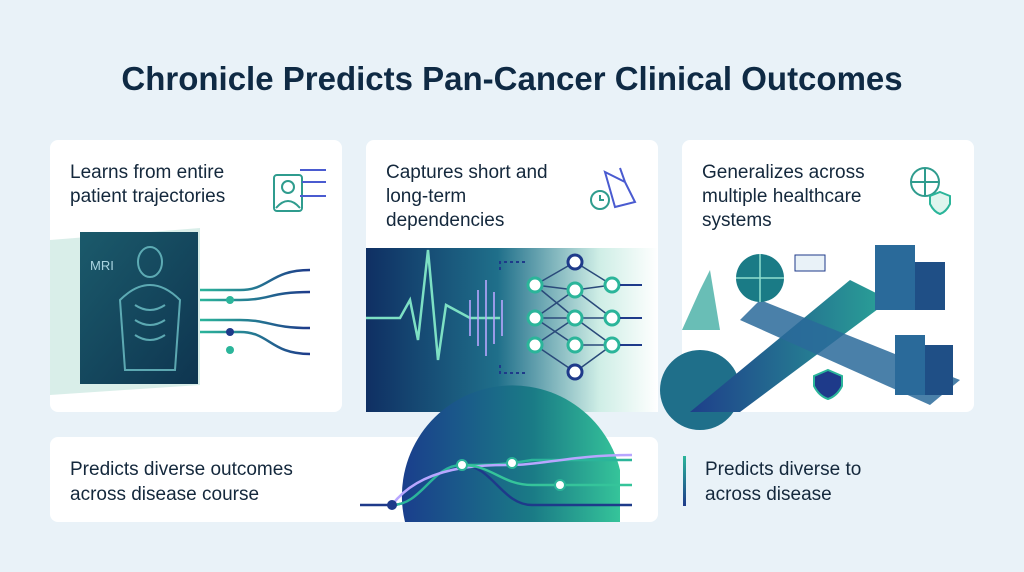 The width and height of the screenshot is (1024, 572). Describe the element at coordinates (102, 265) in the screenshot. I see `image-label: MRI` at that location.